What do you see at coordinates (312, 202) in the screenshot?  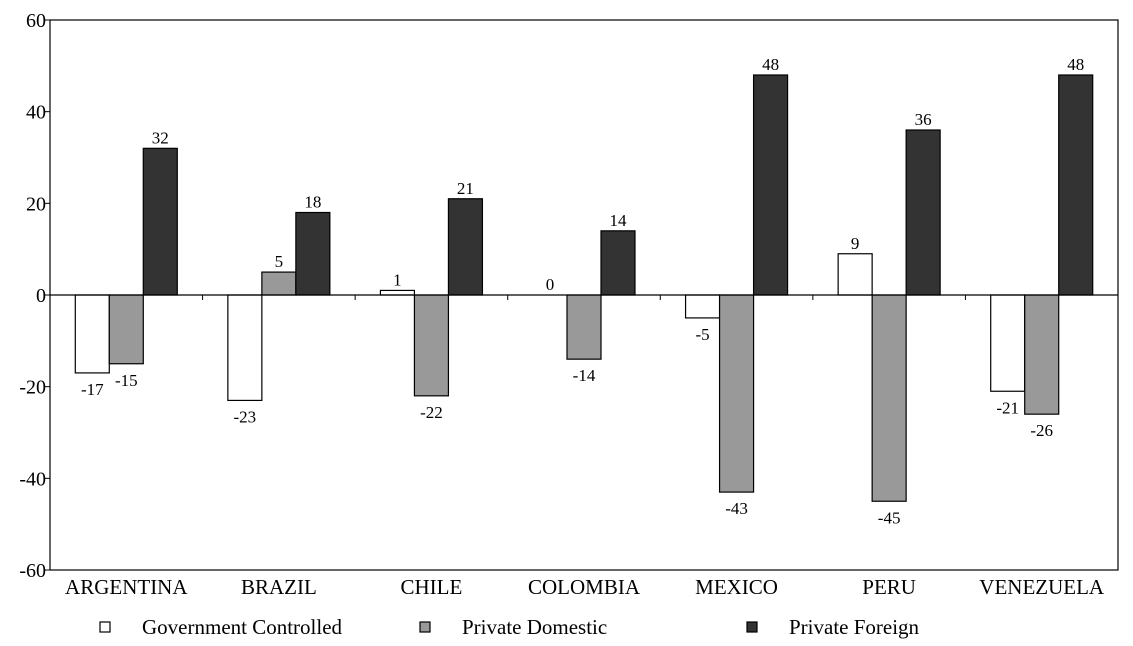 I see `data-label: 18` at bounding box center [312, 202].